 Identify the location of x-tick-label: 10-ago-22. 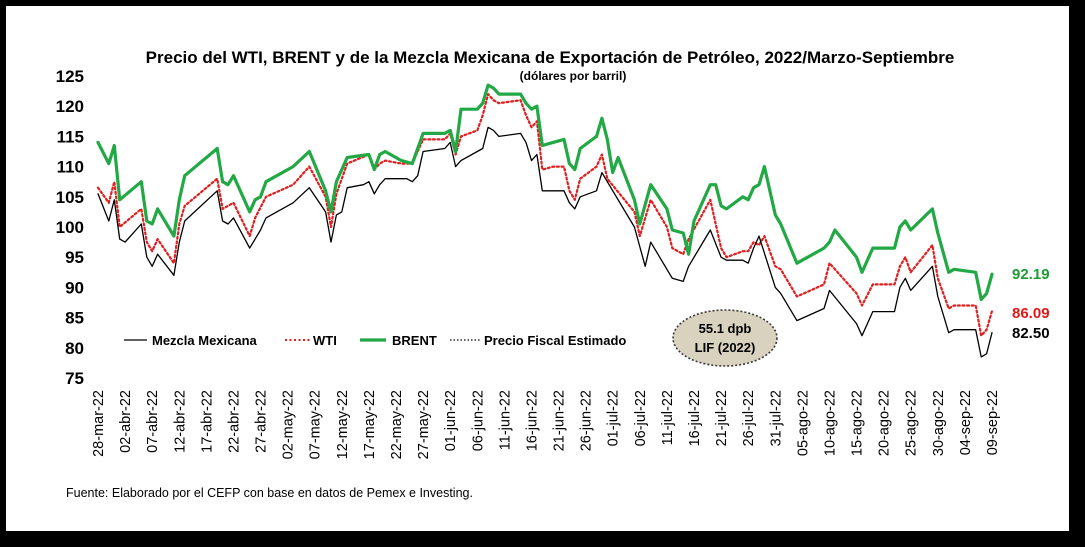
(830, 423).